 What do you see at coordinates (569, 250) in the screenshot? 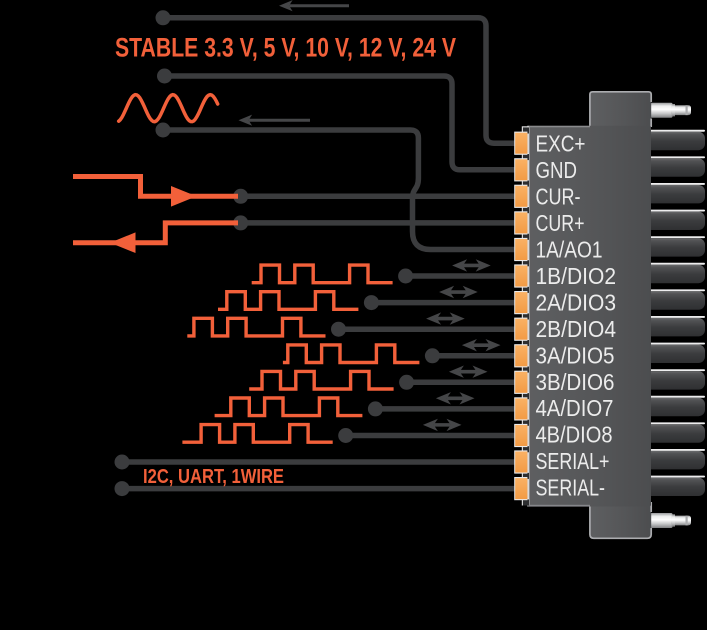
I see `svg-text: 1A/AO1` at bounding box center [569, 250].